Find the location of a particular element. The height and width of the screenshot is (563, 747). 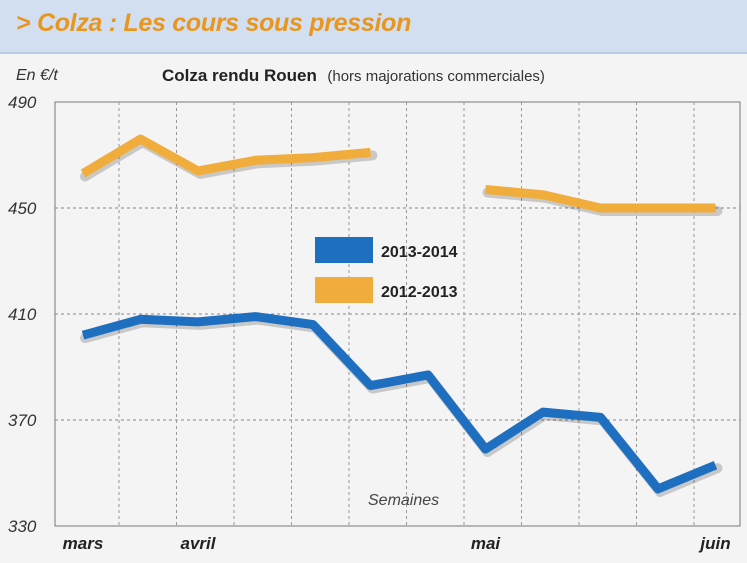

title-banner: > Colza : Les cours sous pression is located at coordinates (373, 27).